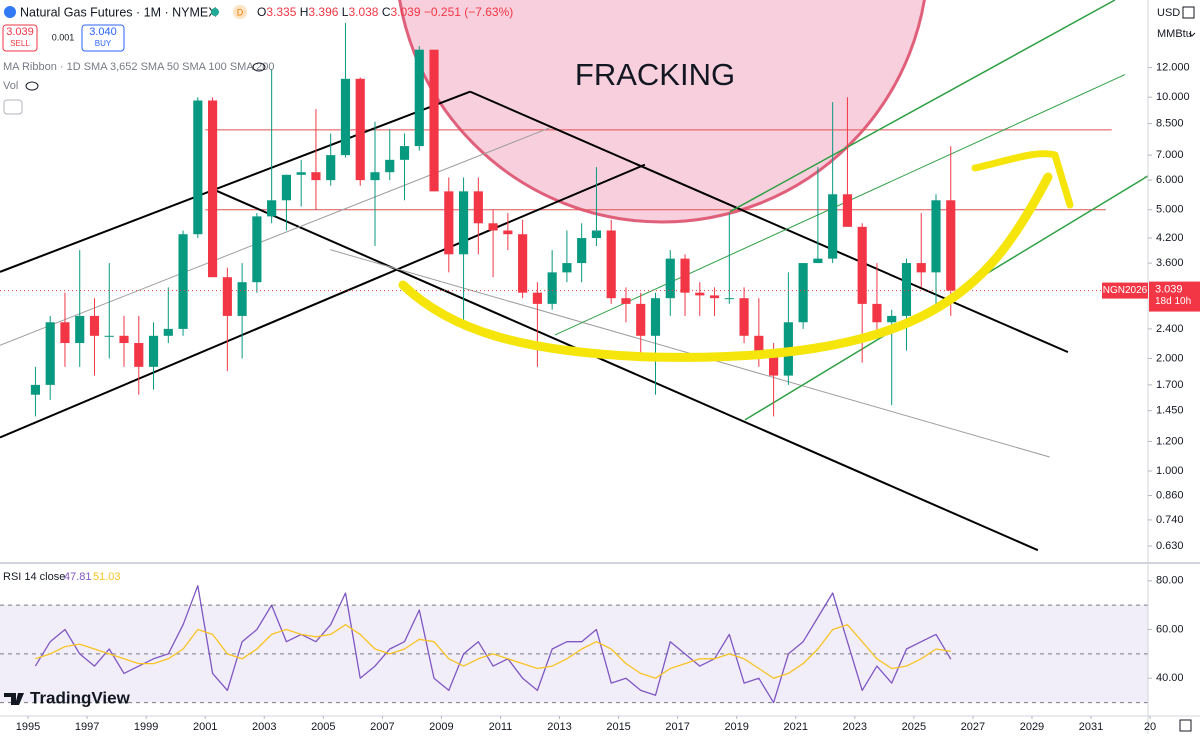  I want to click on volume-legend: Vol, so click(10, 86).